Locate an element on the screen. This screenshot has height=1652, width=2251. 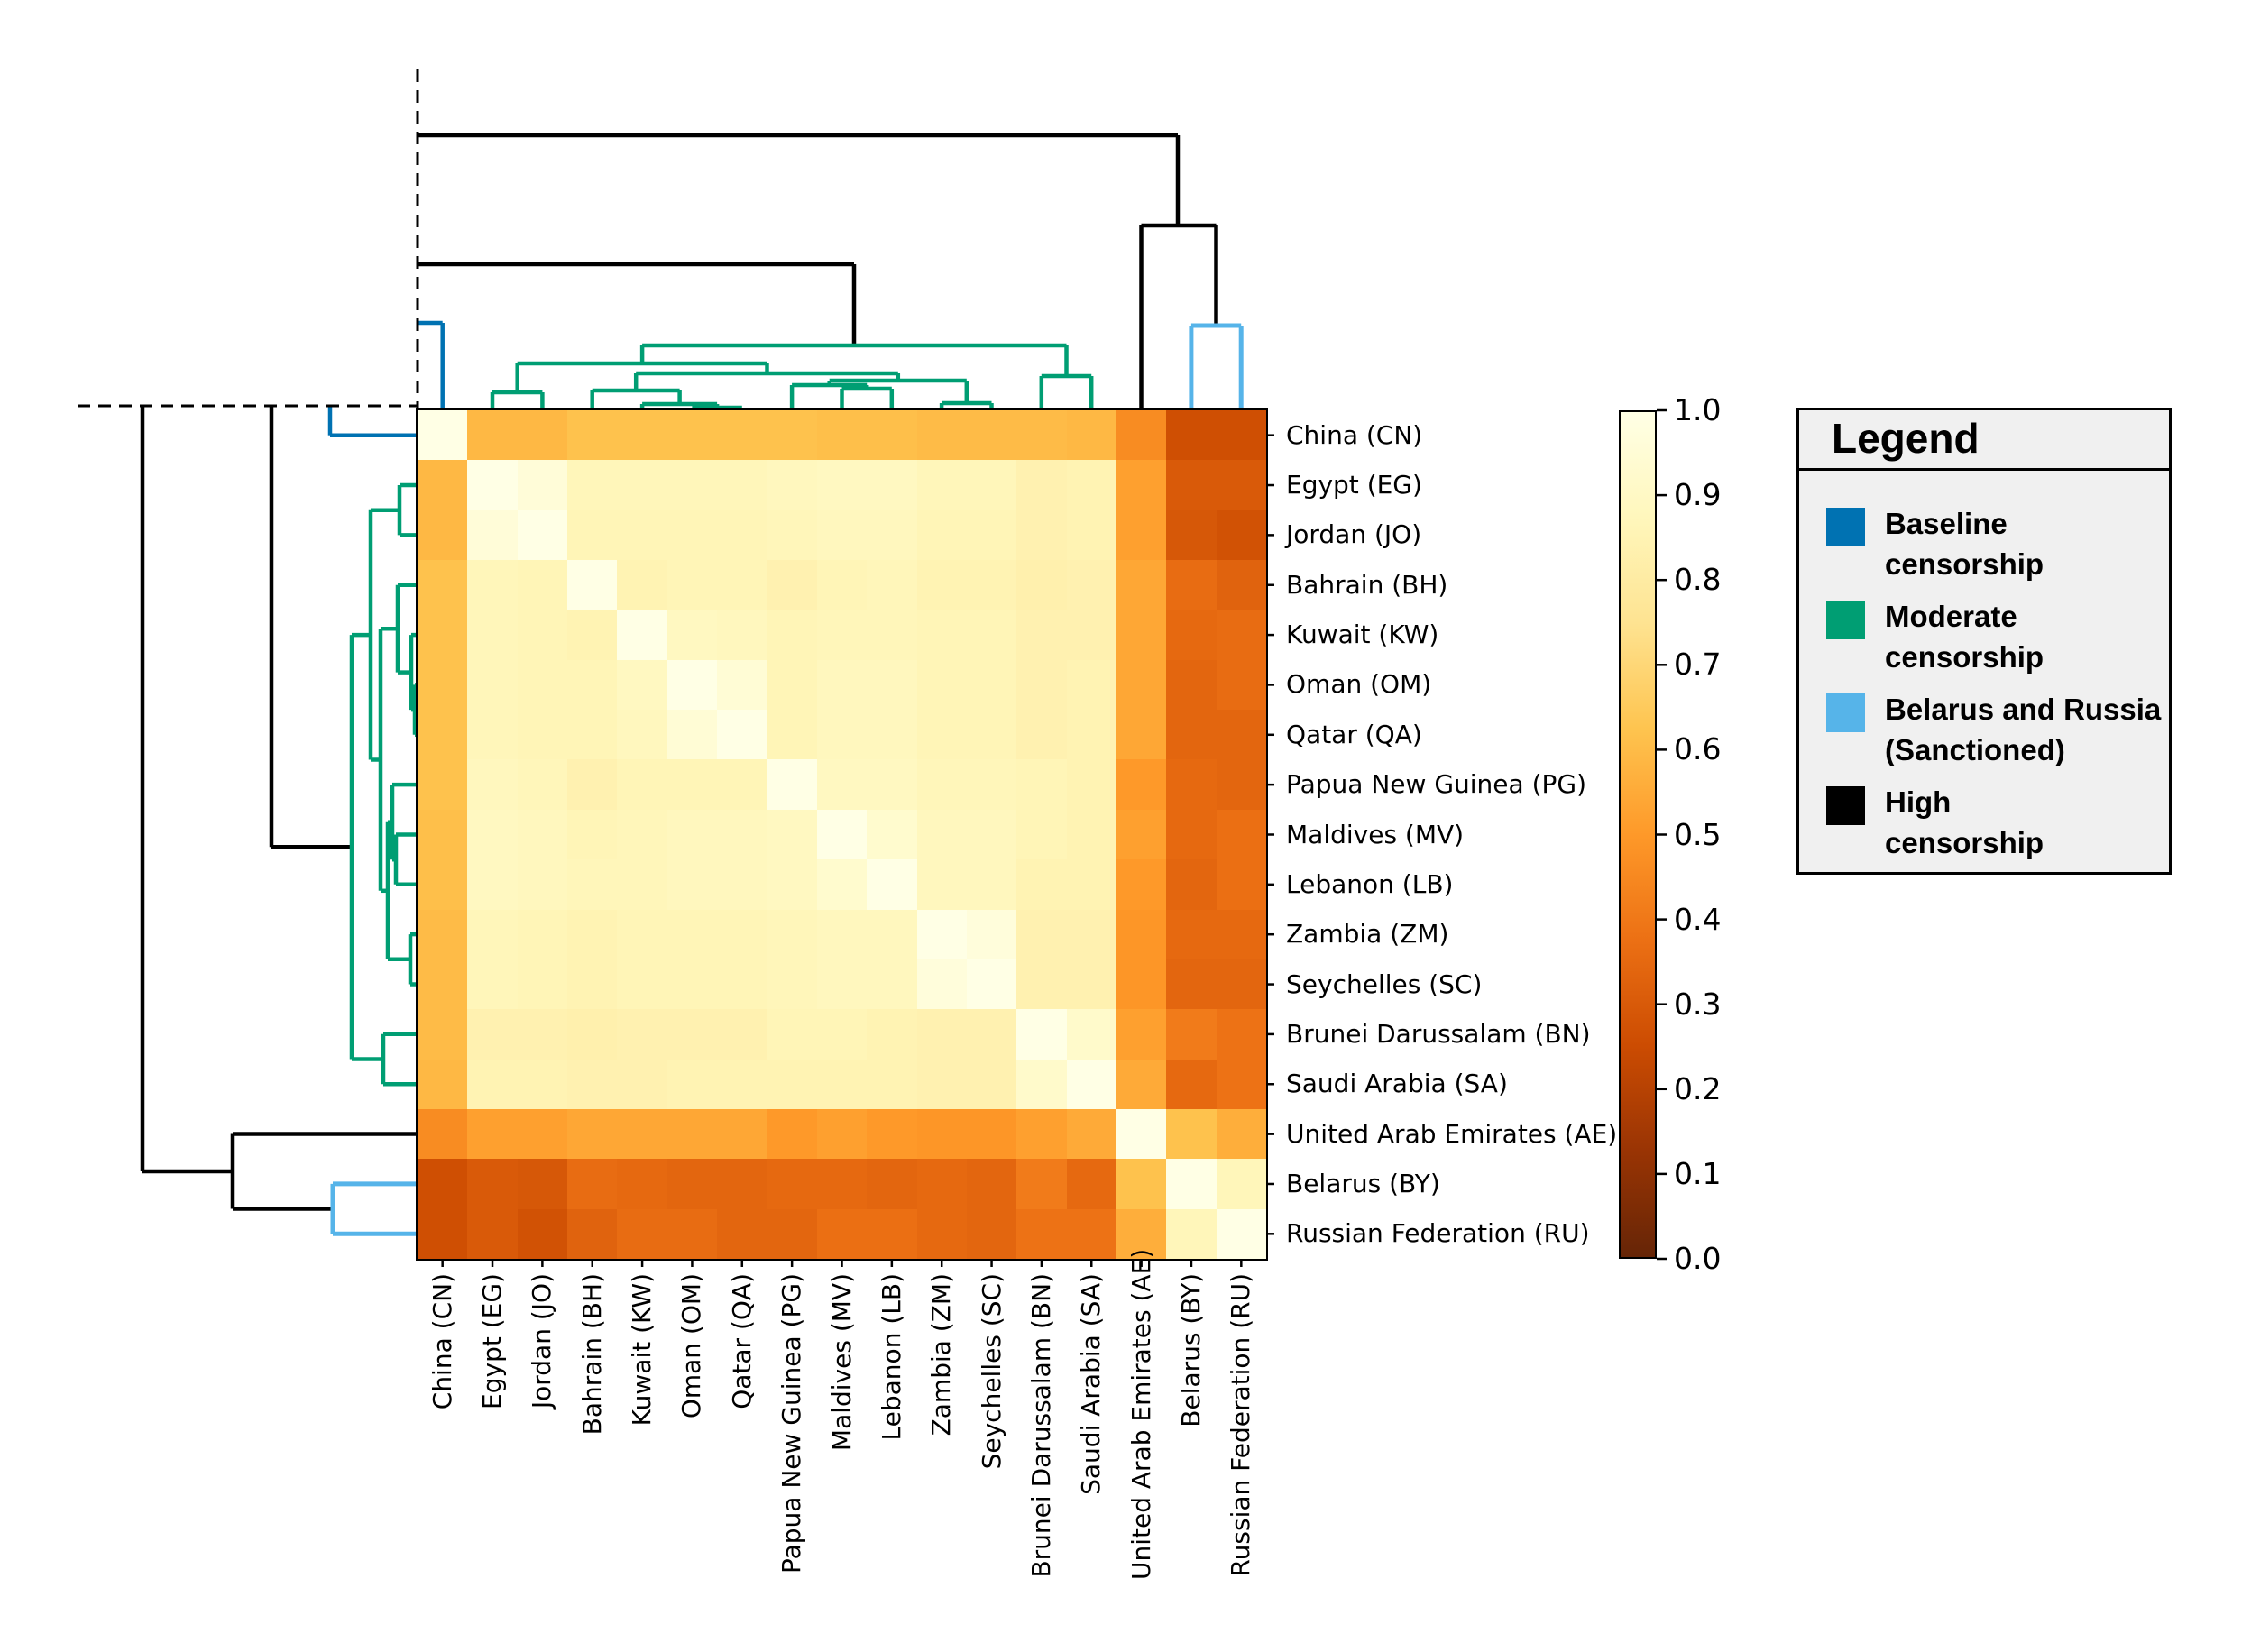
row-label: Russian Federation (RU) is located at coordinates (1438, 1234).